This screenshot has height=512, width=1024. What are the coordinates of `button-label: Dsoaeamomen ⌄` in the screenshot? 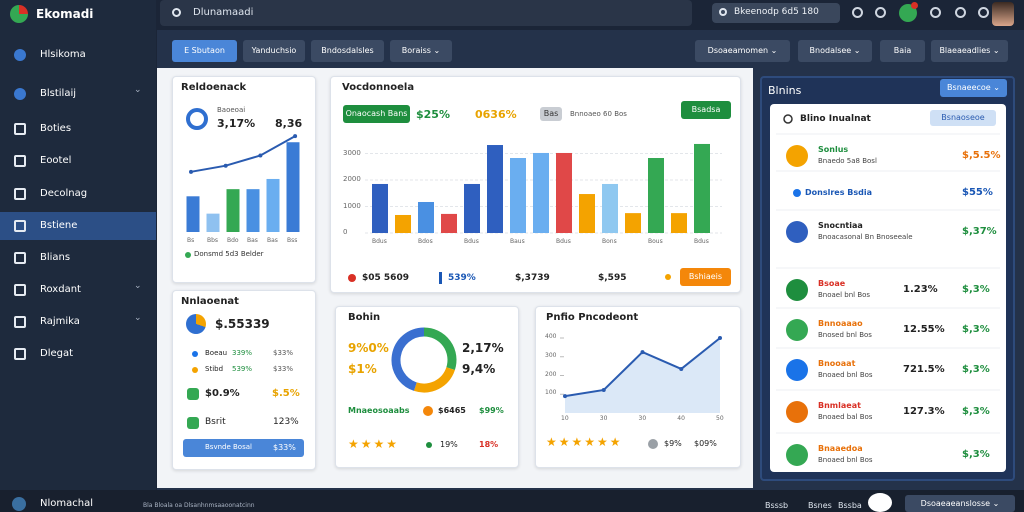 It's located at (742, 50).